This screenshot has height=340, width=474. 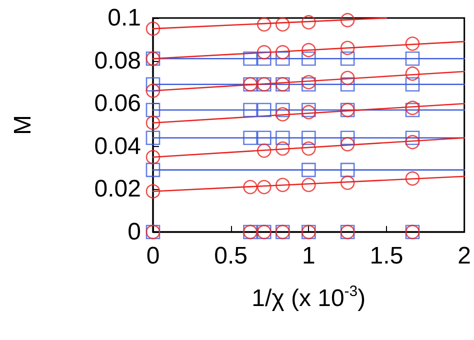 What do you see at coordinates (231, 256) in the screenshot?
I see `x-tick-label: 0.5` at bounding box center [231, 256].